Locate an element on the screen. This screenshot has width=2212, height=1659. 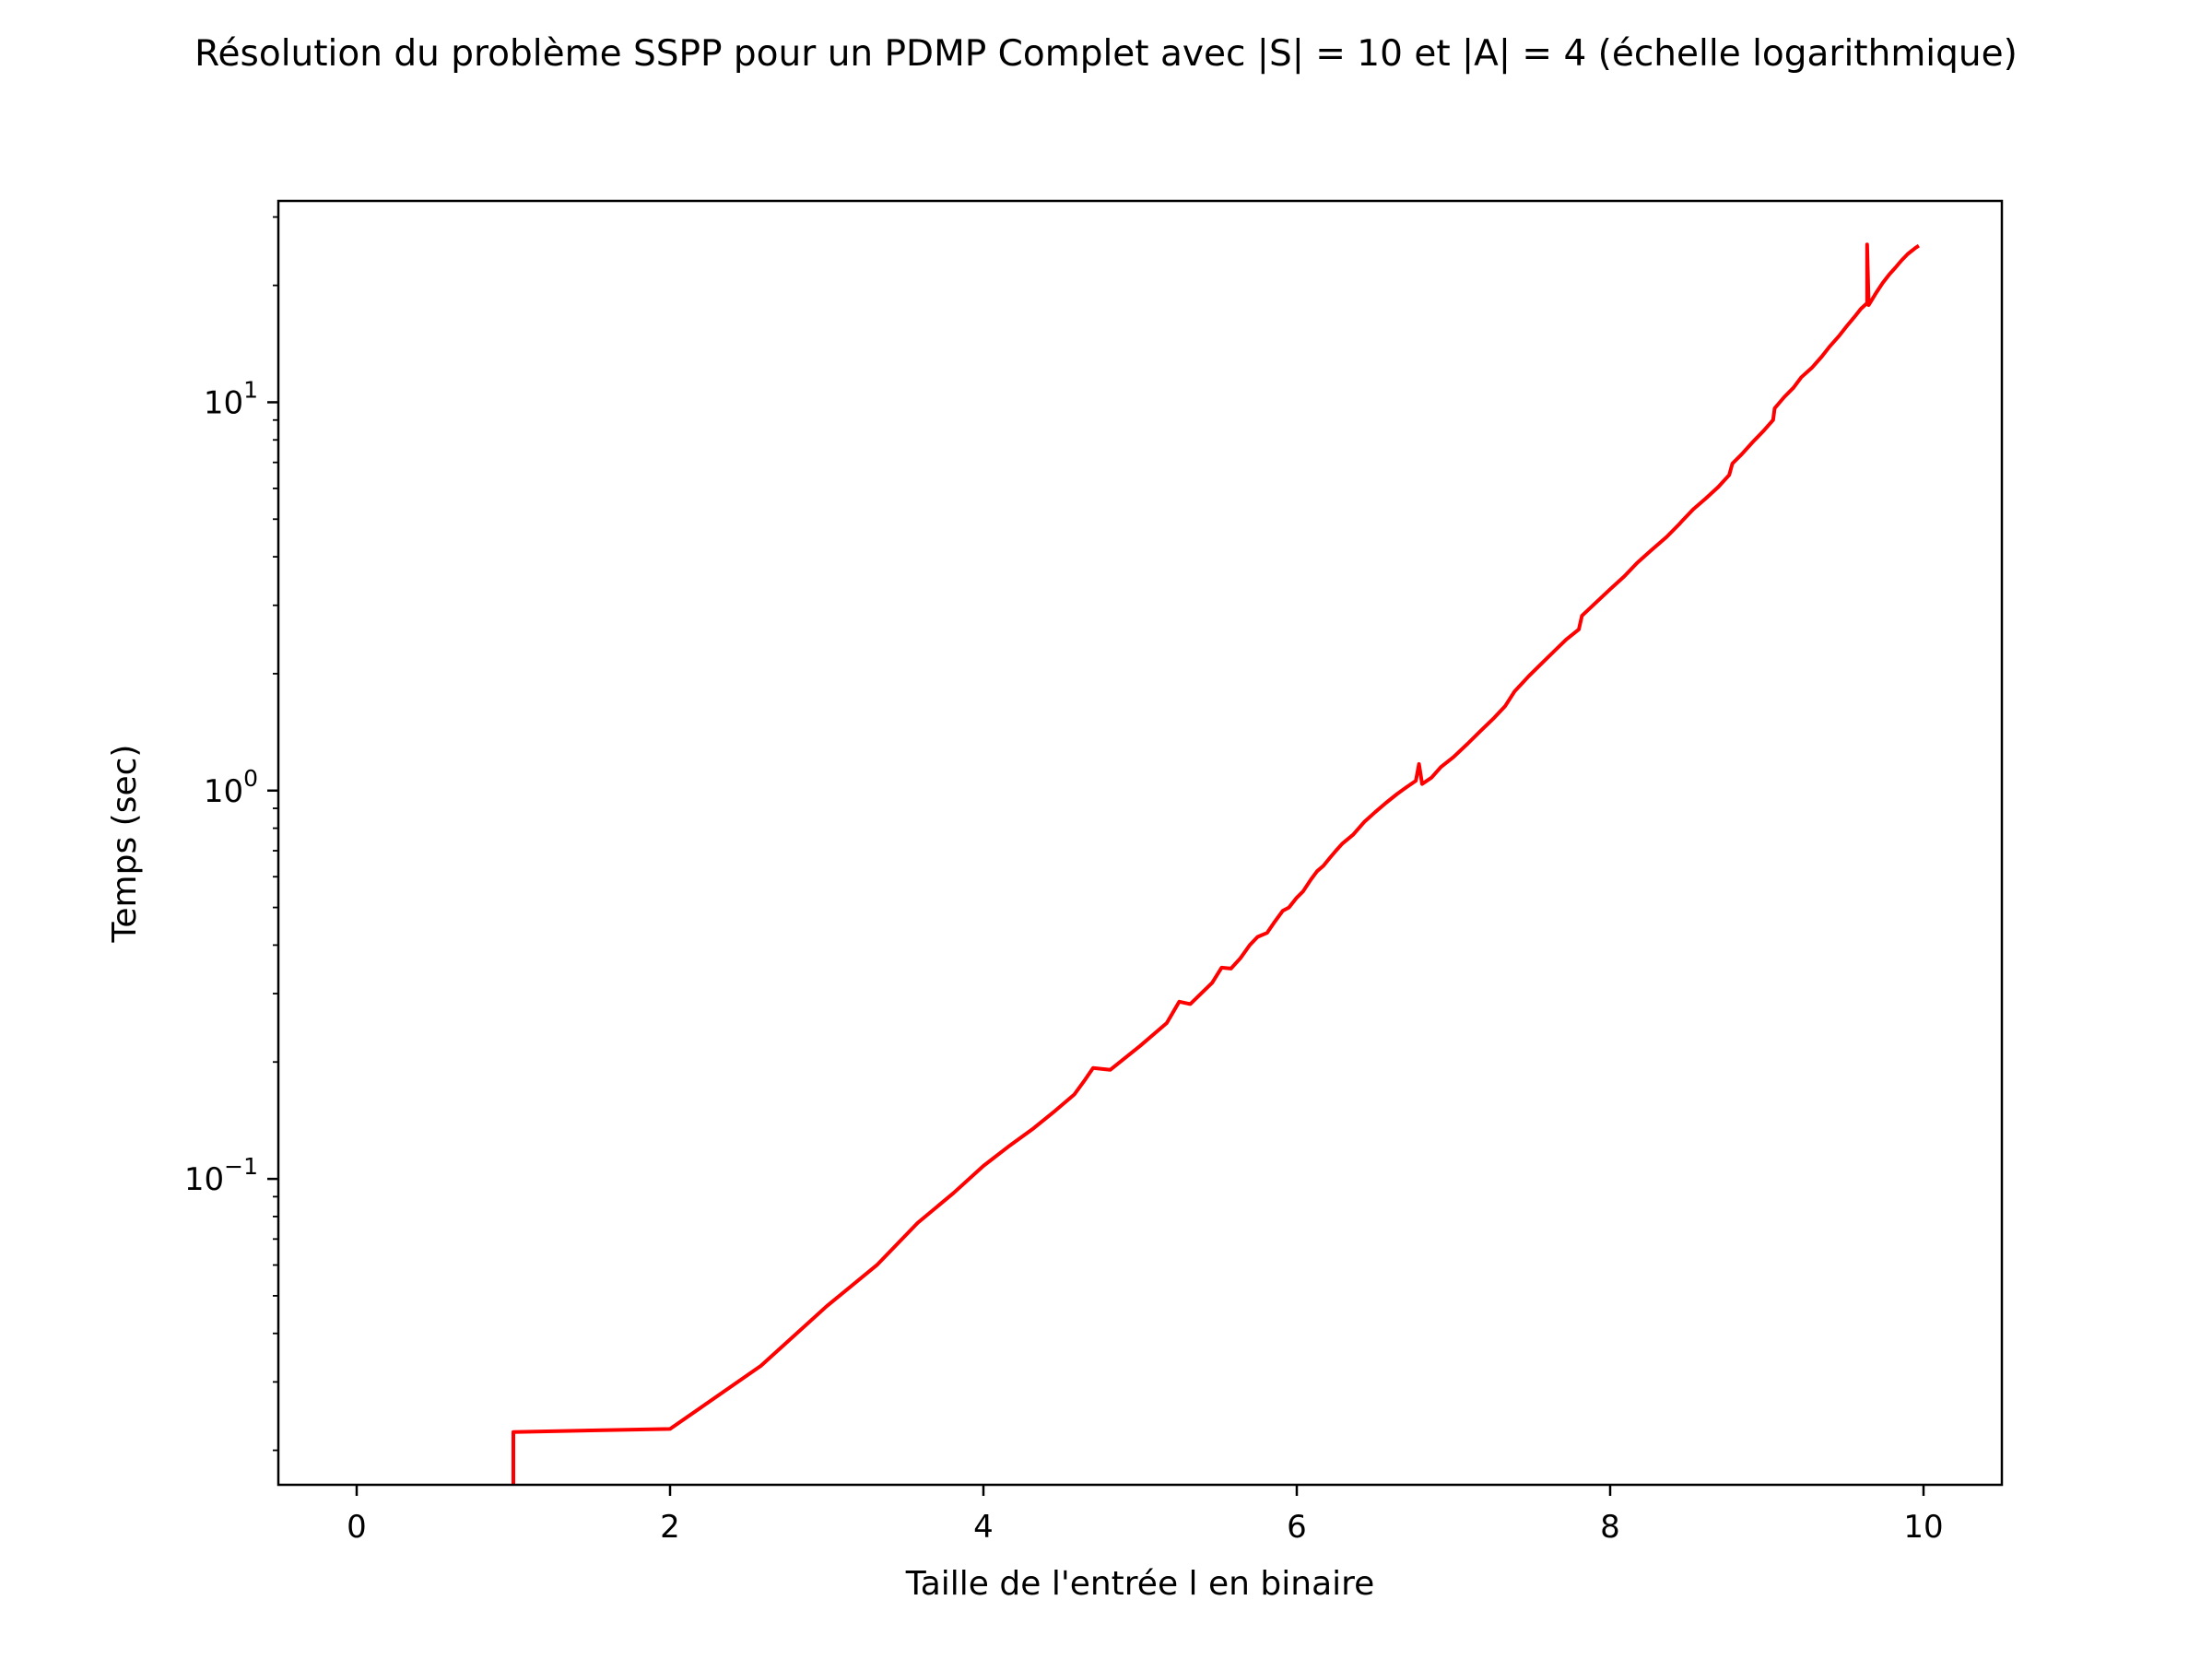
y-tick-label: 10⁰ is located at coordinates (231, 787).